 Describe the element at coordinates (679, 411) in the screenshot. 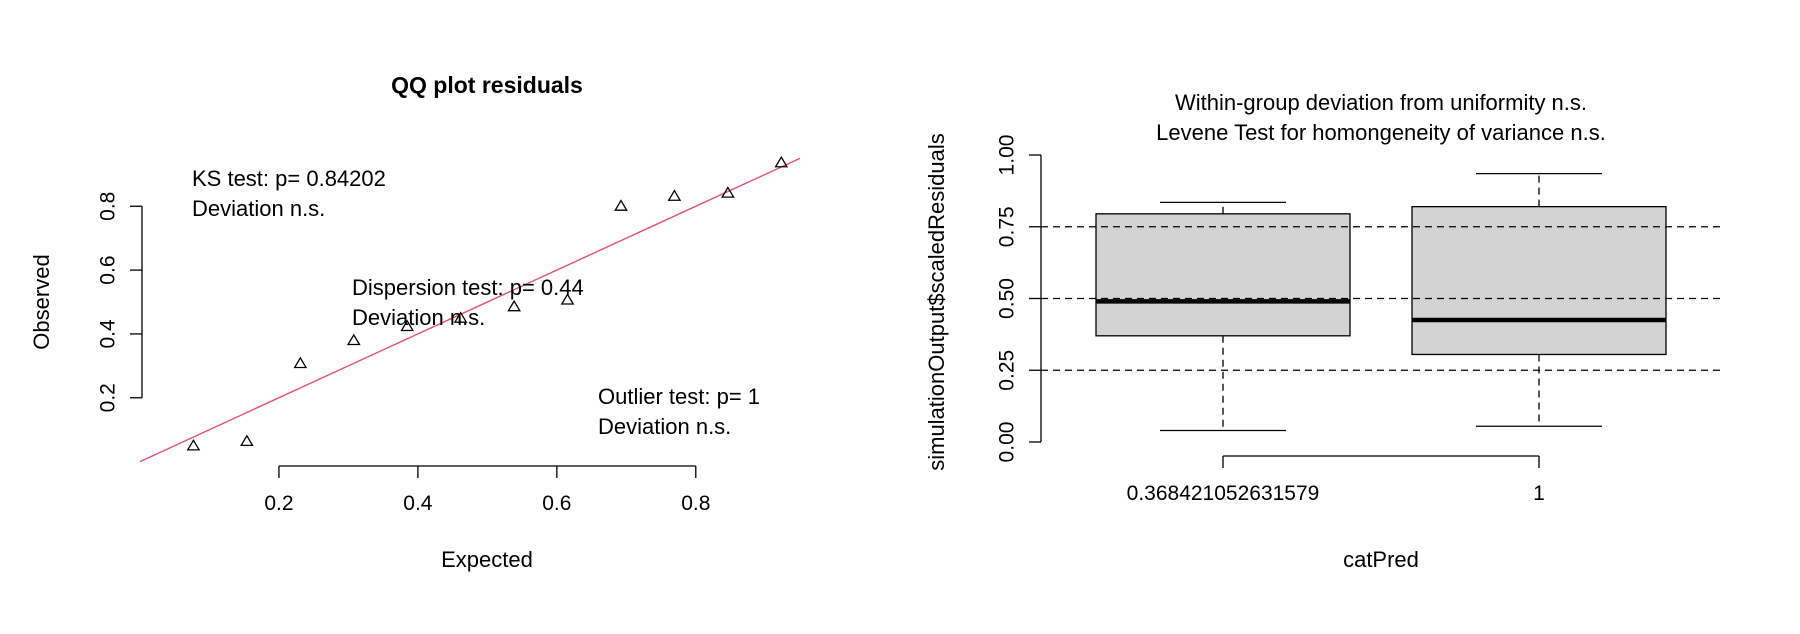

I see `outlier-test-annotation: Outlier test: p= 1 Deviation n.s.` at that location.